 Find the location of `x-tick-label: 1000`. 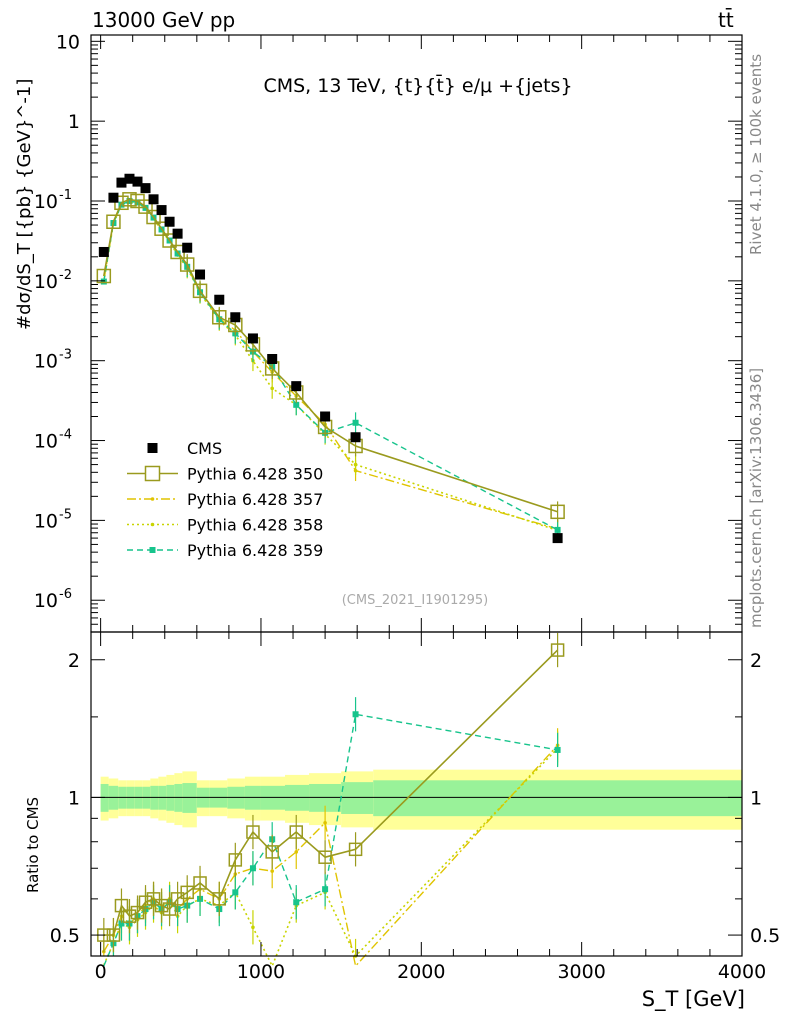

x-tick-label: 1000 is located at coordinates (261, 972).